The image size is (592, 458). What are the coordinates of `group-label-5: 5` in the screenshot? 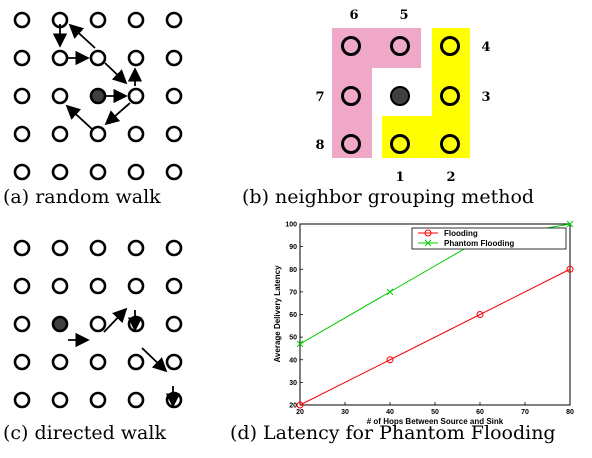 It's located at (403, 15).